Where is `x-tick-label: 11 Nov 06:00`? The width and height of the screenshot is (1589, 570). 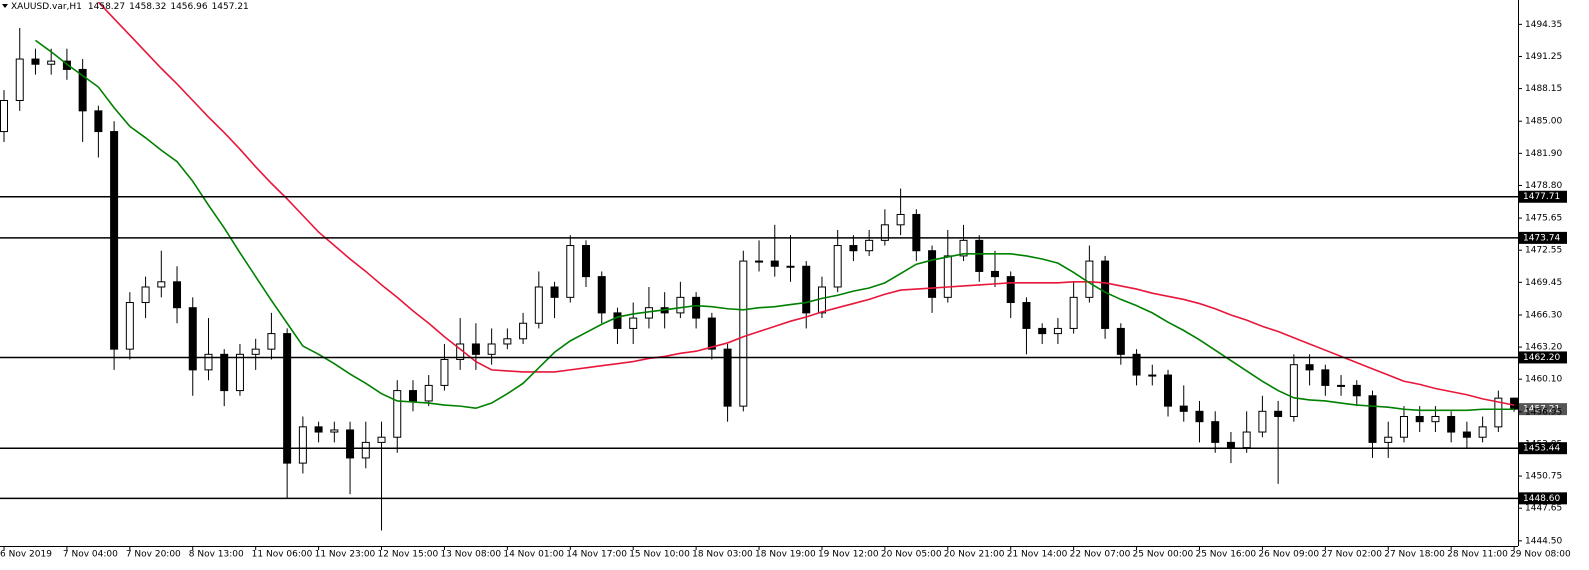 x-tick-label: 11 Nov 06:00 is located at coordinates (282, 555).